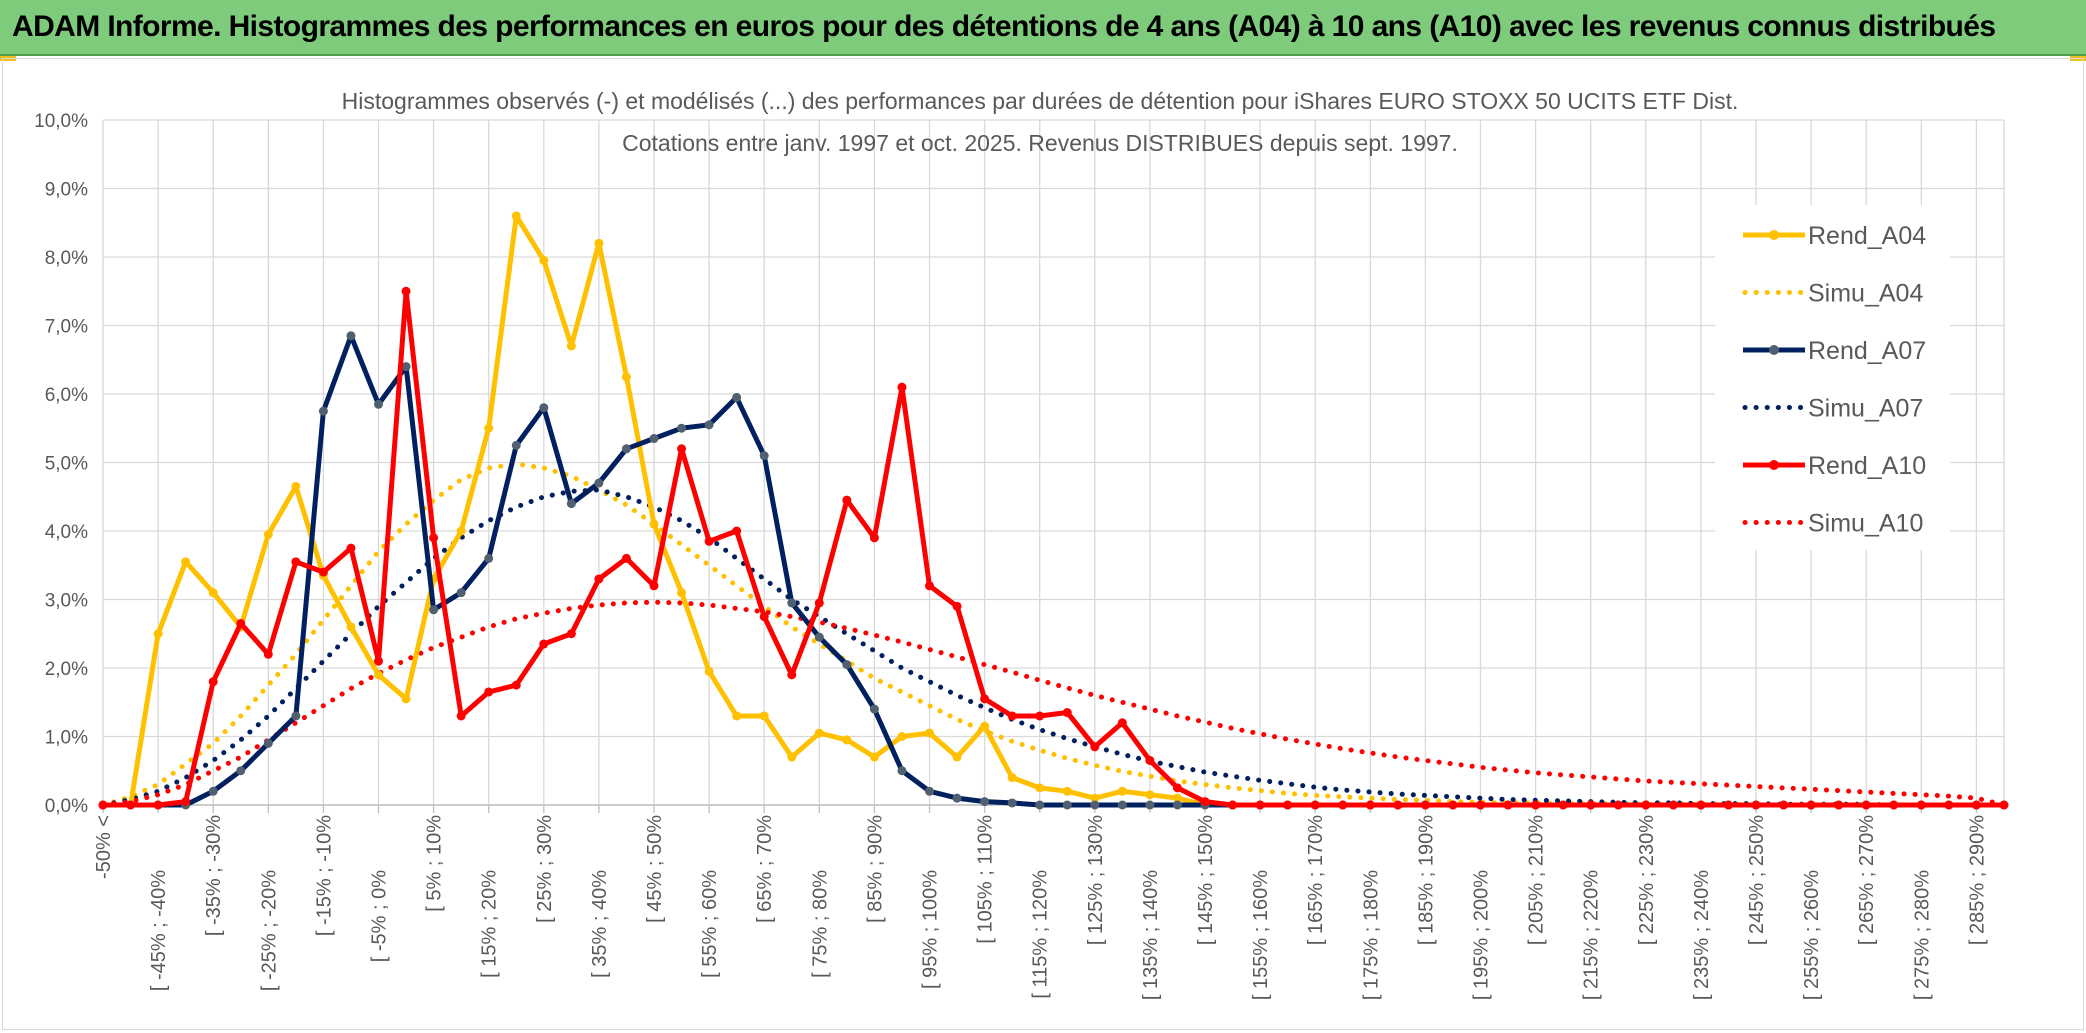 Image resolution: width=2086 pixels, height=1033 pixels. Describe the element at coordinates (104, 847) in the screenshot. I see `x-tick-label: -50% <` at that location.